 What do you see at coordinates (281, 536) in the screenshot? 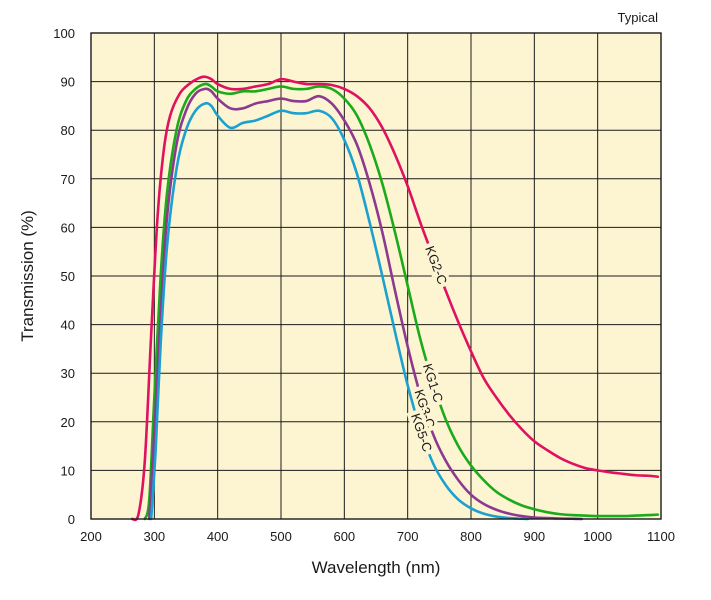
I see `x-tick-label: 500` at bounding box center [281, 536].